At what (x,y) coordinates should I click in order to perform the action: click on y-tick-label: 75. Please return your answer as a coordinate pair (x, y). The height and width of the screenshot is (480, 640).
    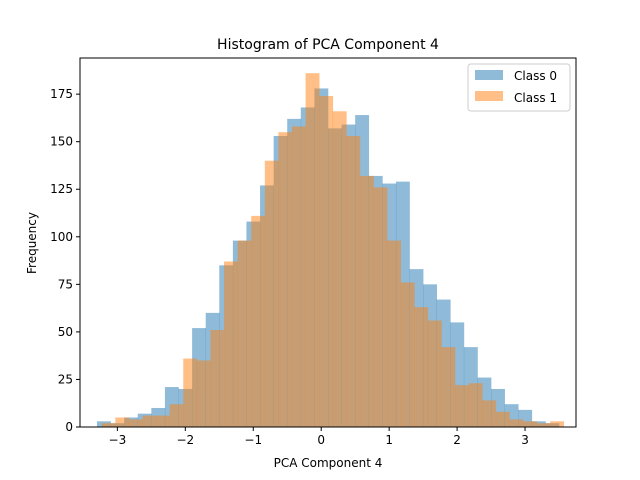
    Looking at the image, I should click on (65, 284).